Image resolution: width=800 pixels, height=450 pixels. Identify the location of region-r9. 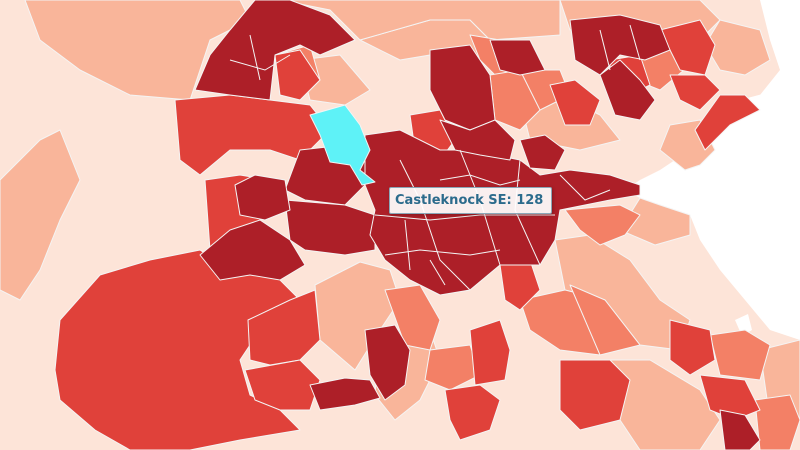
(695, 92).